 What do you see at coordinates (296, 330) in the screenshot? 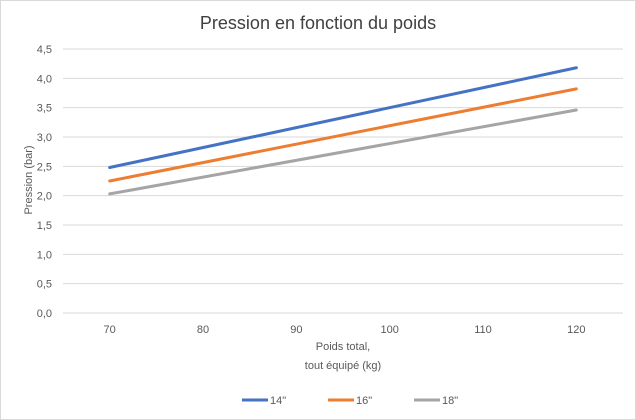
I see `x-tick-label: 90` at bounding box center [296, 330].